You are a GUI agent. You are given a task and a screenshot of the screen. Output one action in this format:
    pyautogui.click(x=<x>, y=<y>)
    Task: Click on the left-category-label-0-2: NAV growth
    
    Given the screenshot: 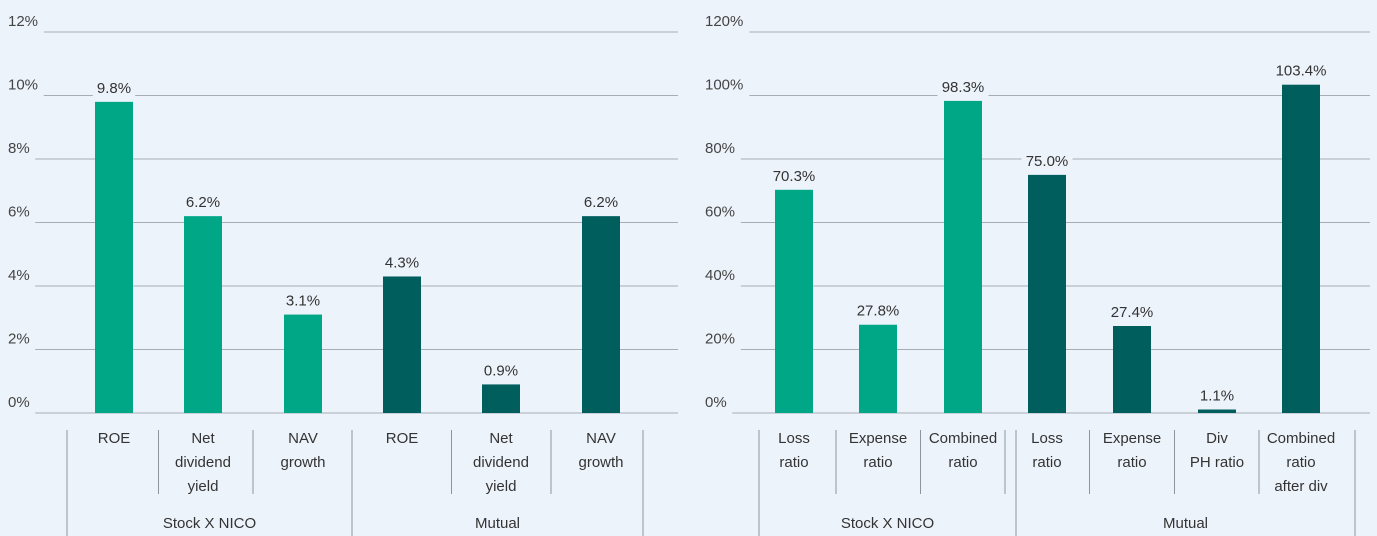 What is the action you would take?
    pyautogui.click(x=302, y=450)
    